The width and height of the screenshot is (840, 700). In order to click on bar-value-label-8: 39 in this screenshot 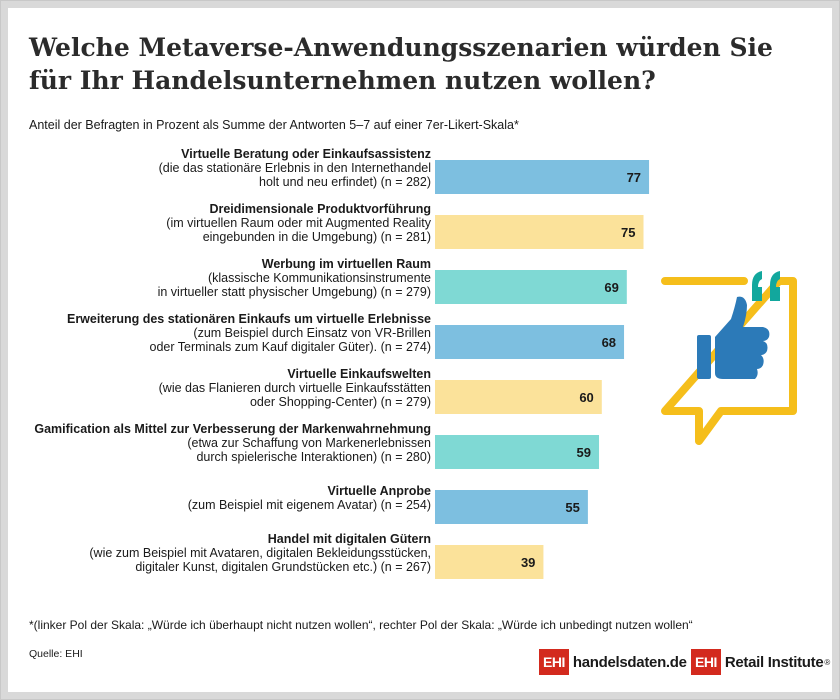, I will do `click(528, 562)`.